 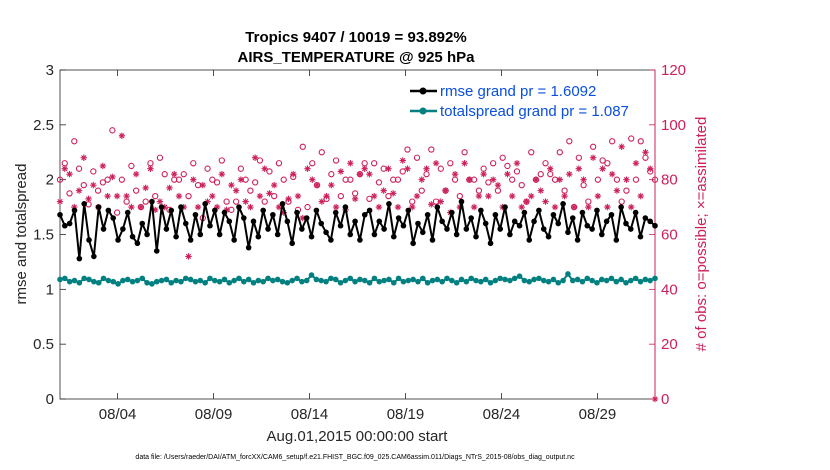 I want to click on x-tick-label: 08/29, so click(x=598, y=414).